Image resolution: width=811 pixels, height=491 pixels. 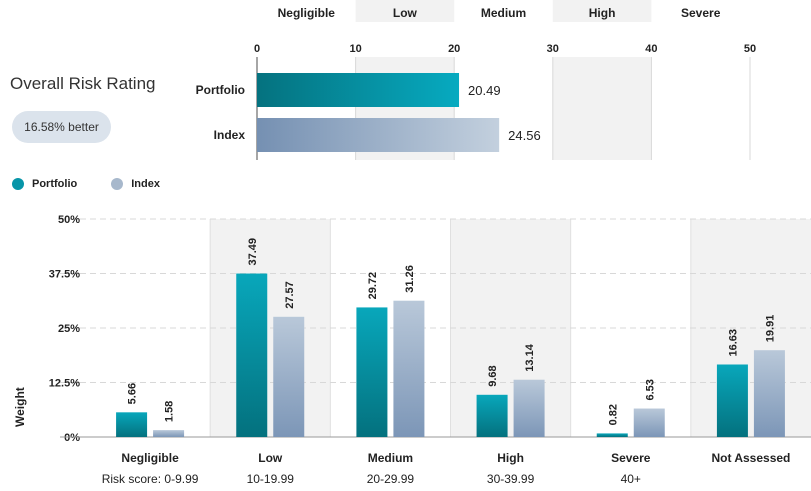 What do you see at coordinates (493, 375) in the screenshot?
I see `data-label: 9.68` at bounding box center [493, 375].